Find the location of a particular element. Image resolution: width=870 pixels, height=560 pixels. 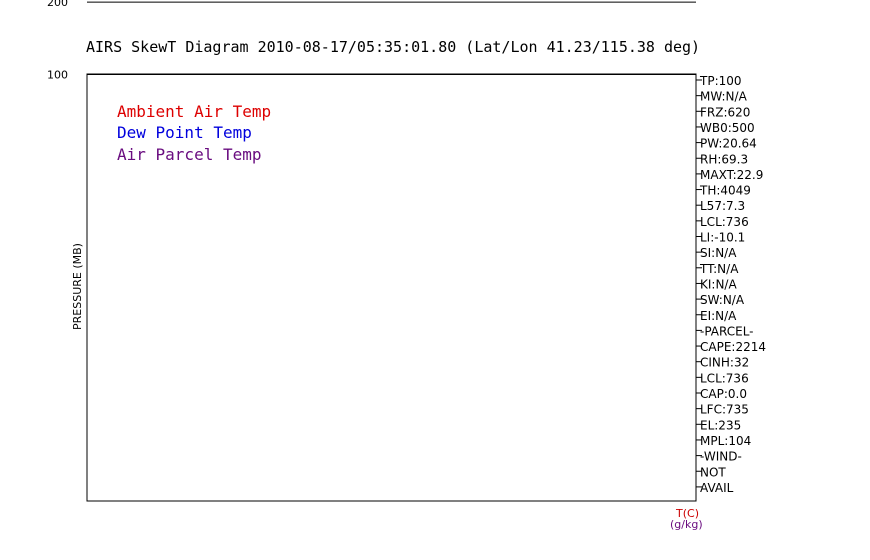

index-text: CAP:0.0 is located at coordinates (723, 394).